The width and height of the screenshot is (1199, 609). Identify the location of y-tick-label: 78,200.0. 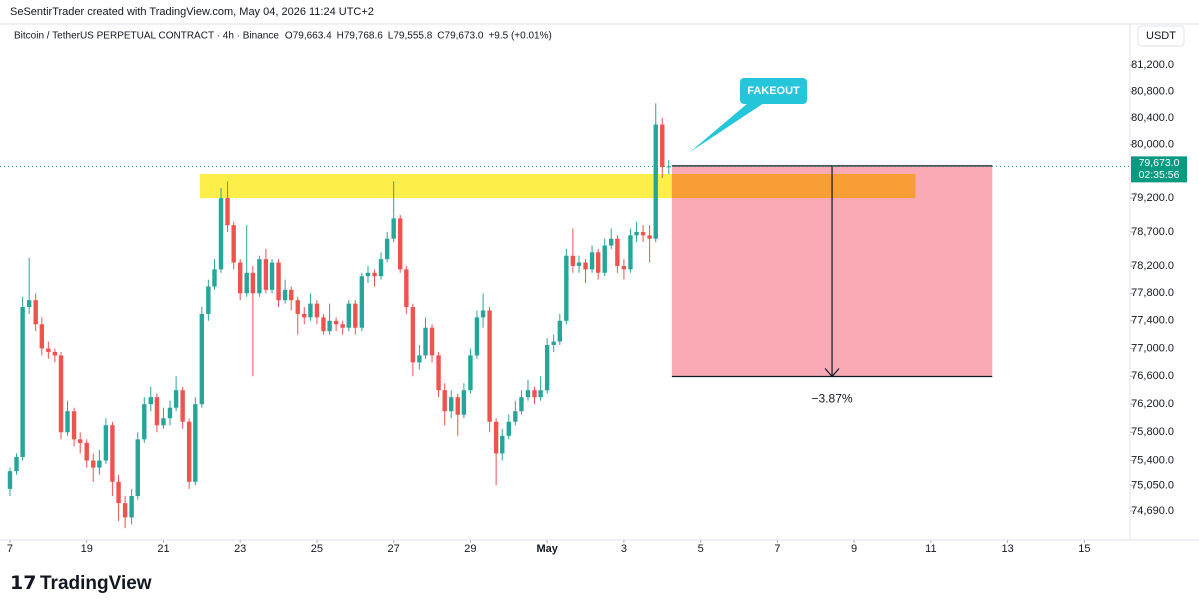
(1152, 266).